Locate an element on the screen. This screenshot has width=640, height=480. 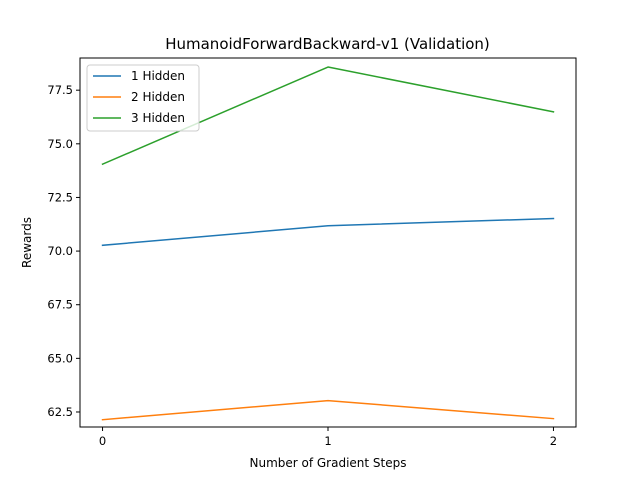
x-axis-label: Number of Gradient Steps is located at coordinates (327, 463).